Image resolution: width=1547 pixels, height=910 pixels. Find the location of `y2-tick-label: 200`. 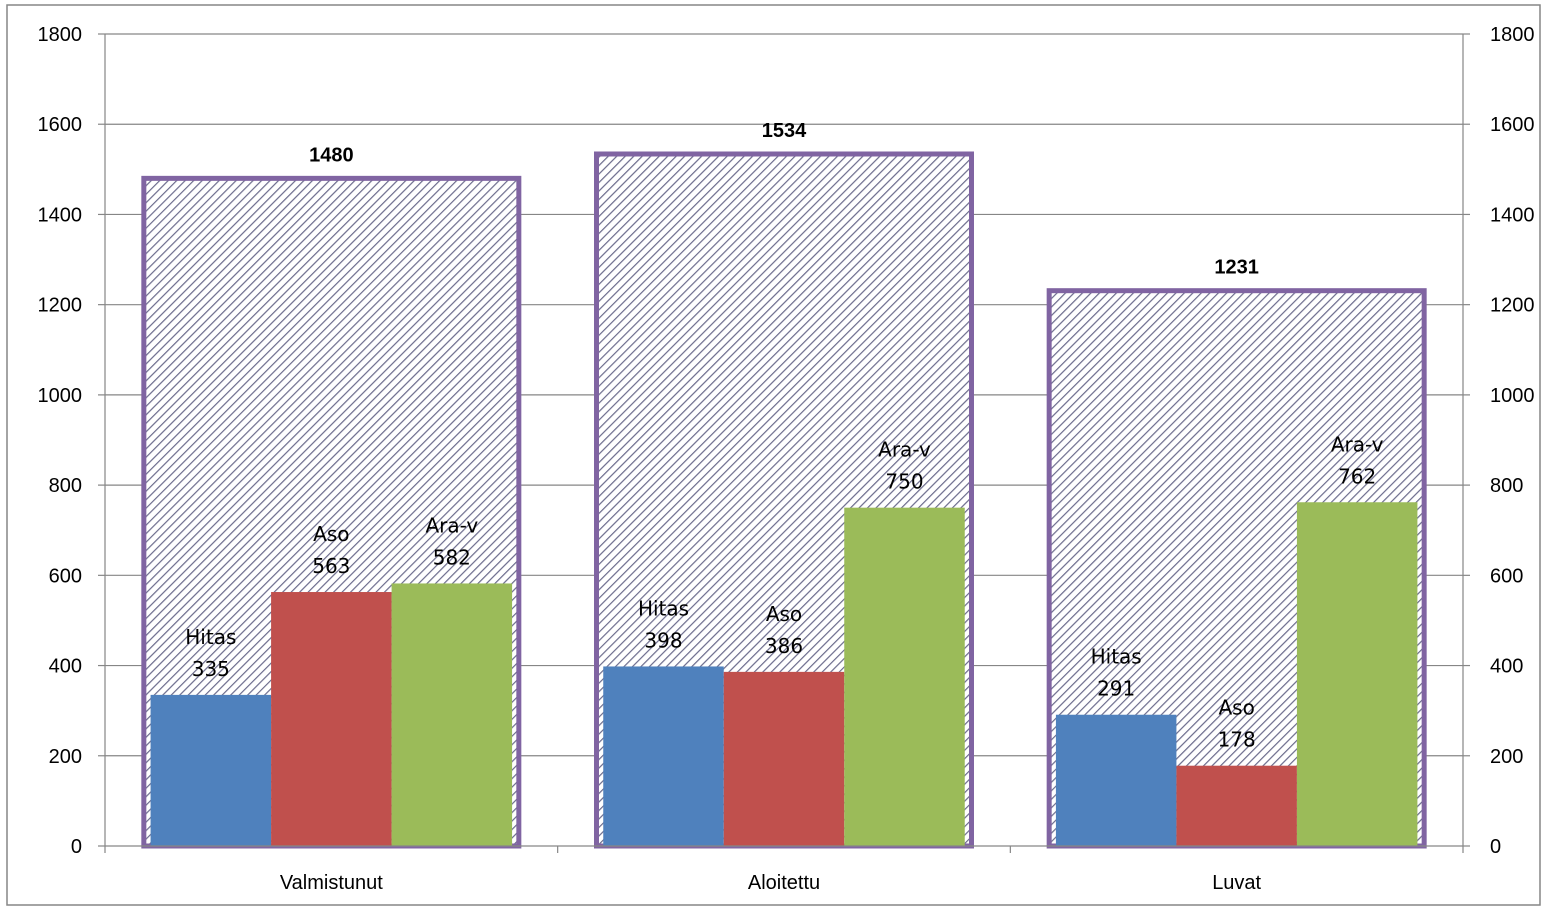

y2-tick-label: 200 is located at coordinates (1506, 757).